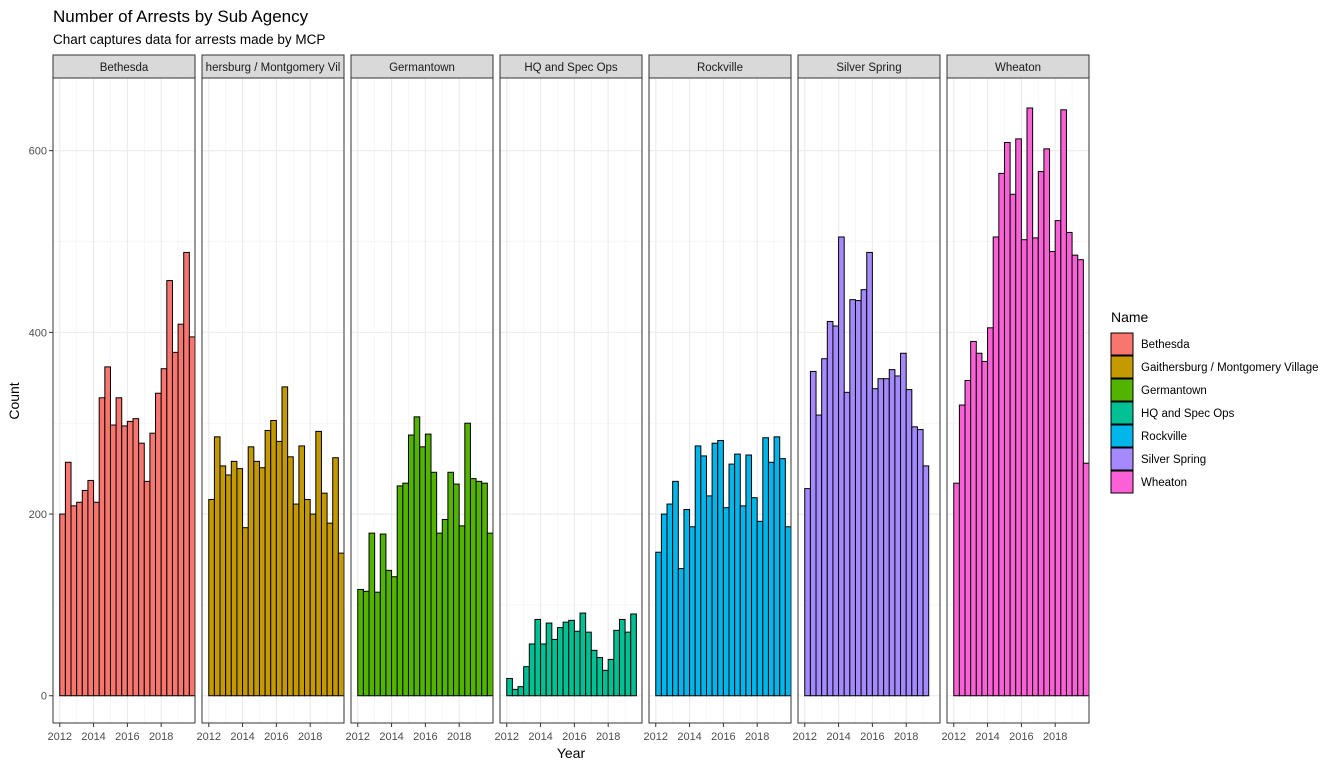 The height and width of the screenshot is (768, 1344). I want to click on facet-strip-label: HQ and Spec Ops, so click(571, 68).